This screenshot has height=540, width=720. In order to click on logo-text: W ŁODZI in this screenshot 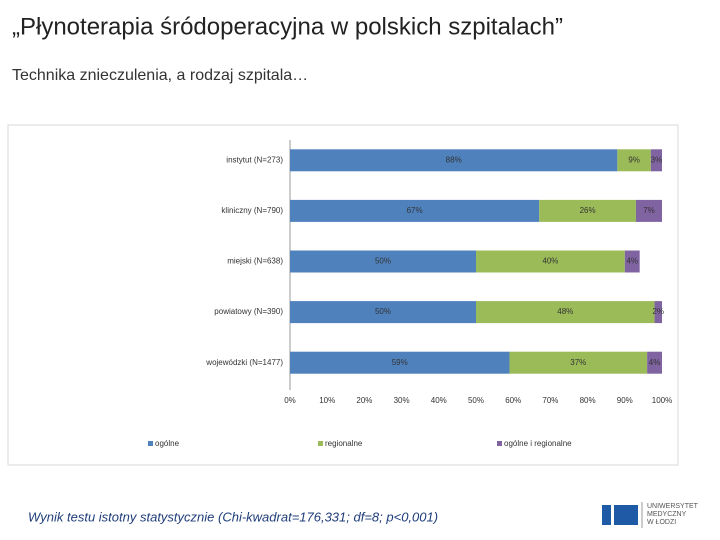, I will do `click(661, 522)`.